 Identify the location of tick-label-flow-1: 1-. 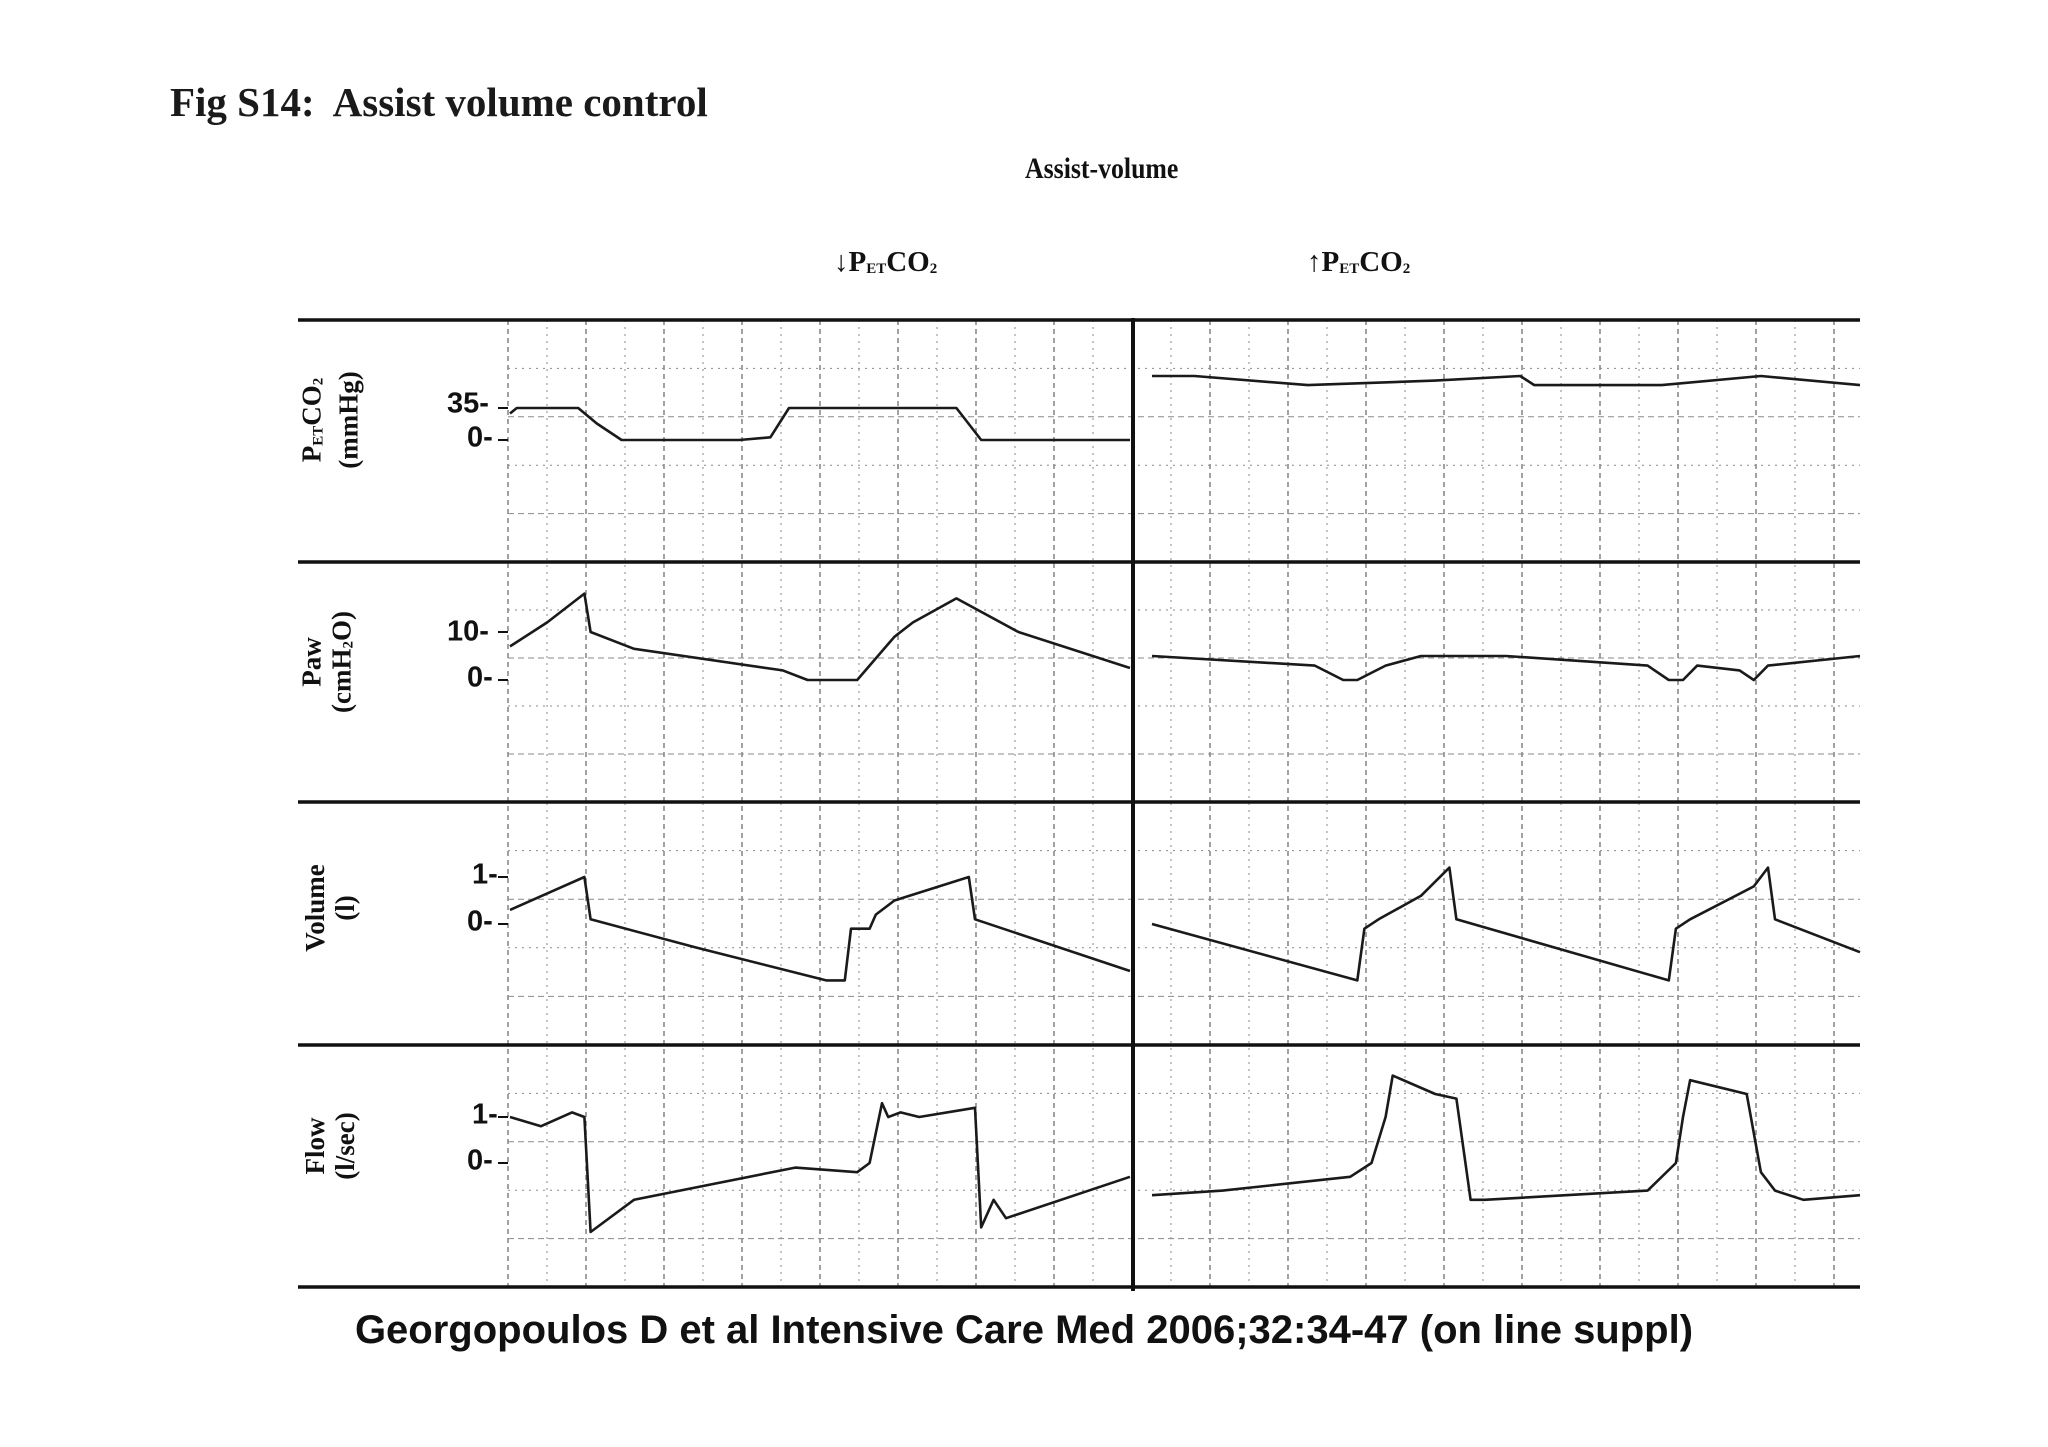
(485, 1114).